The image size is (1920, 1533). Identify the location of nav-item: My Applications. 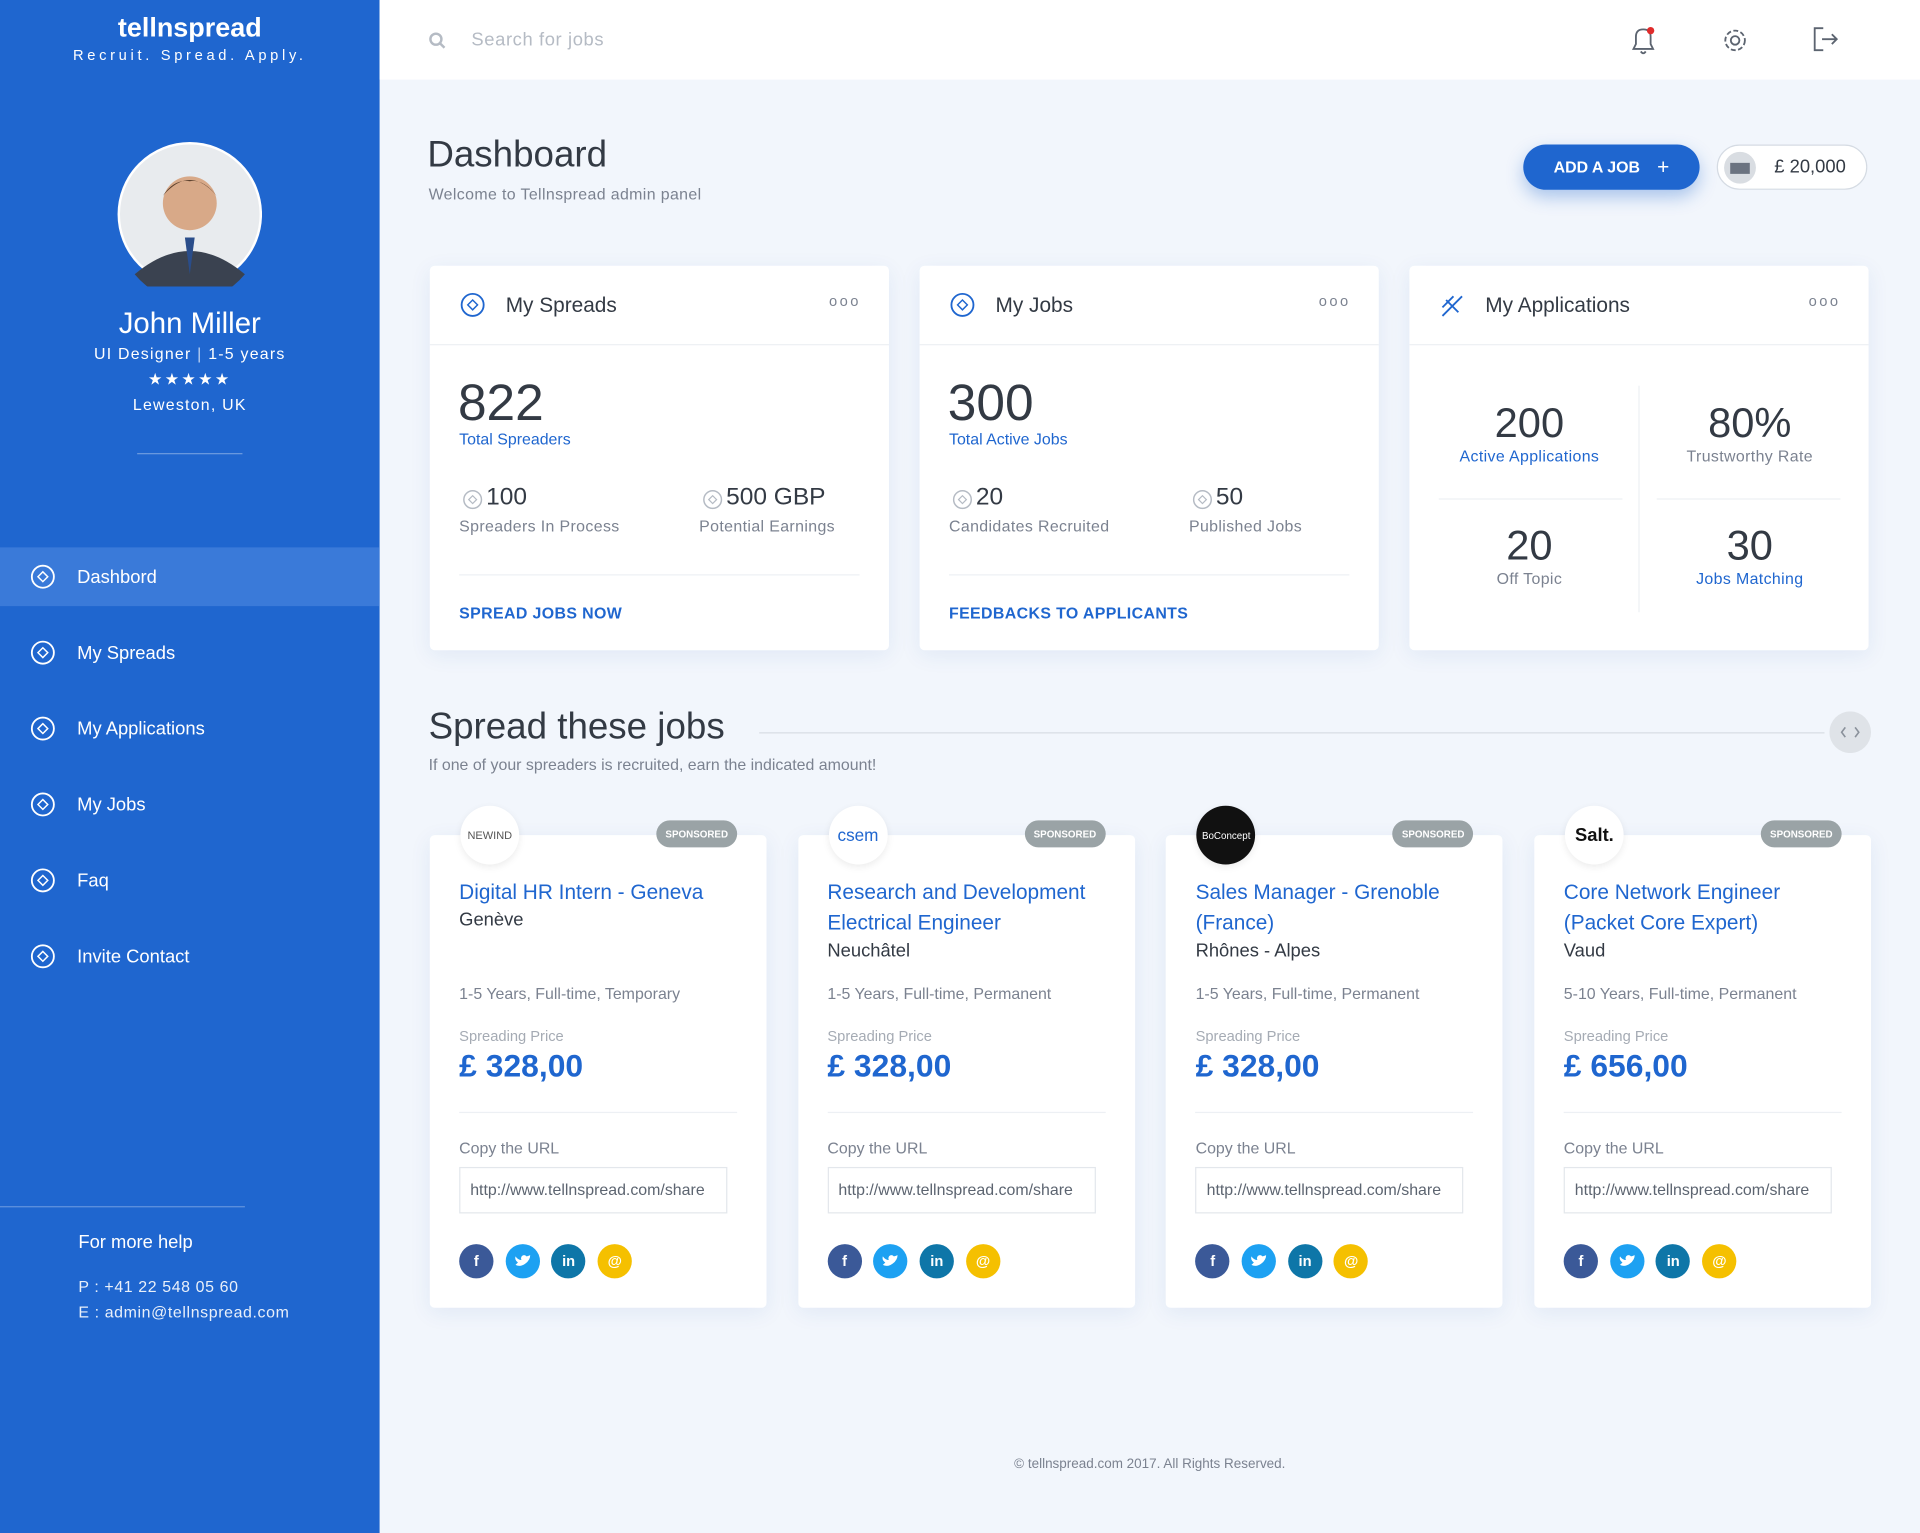
(190, 728).